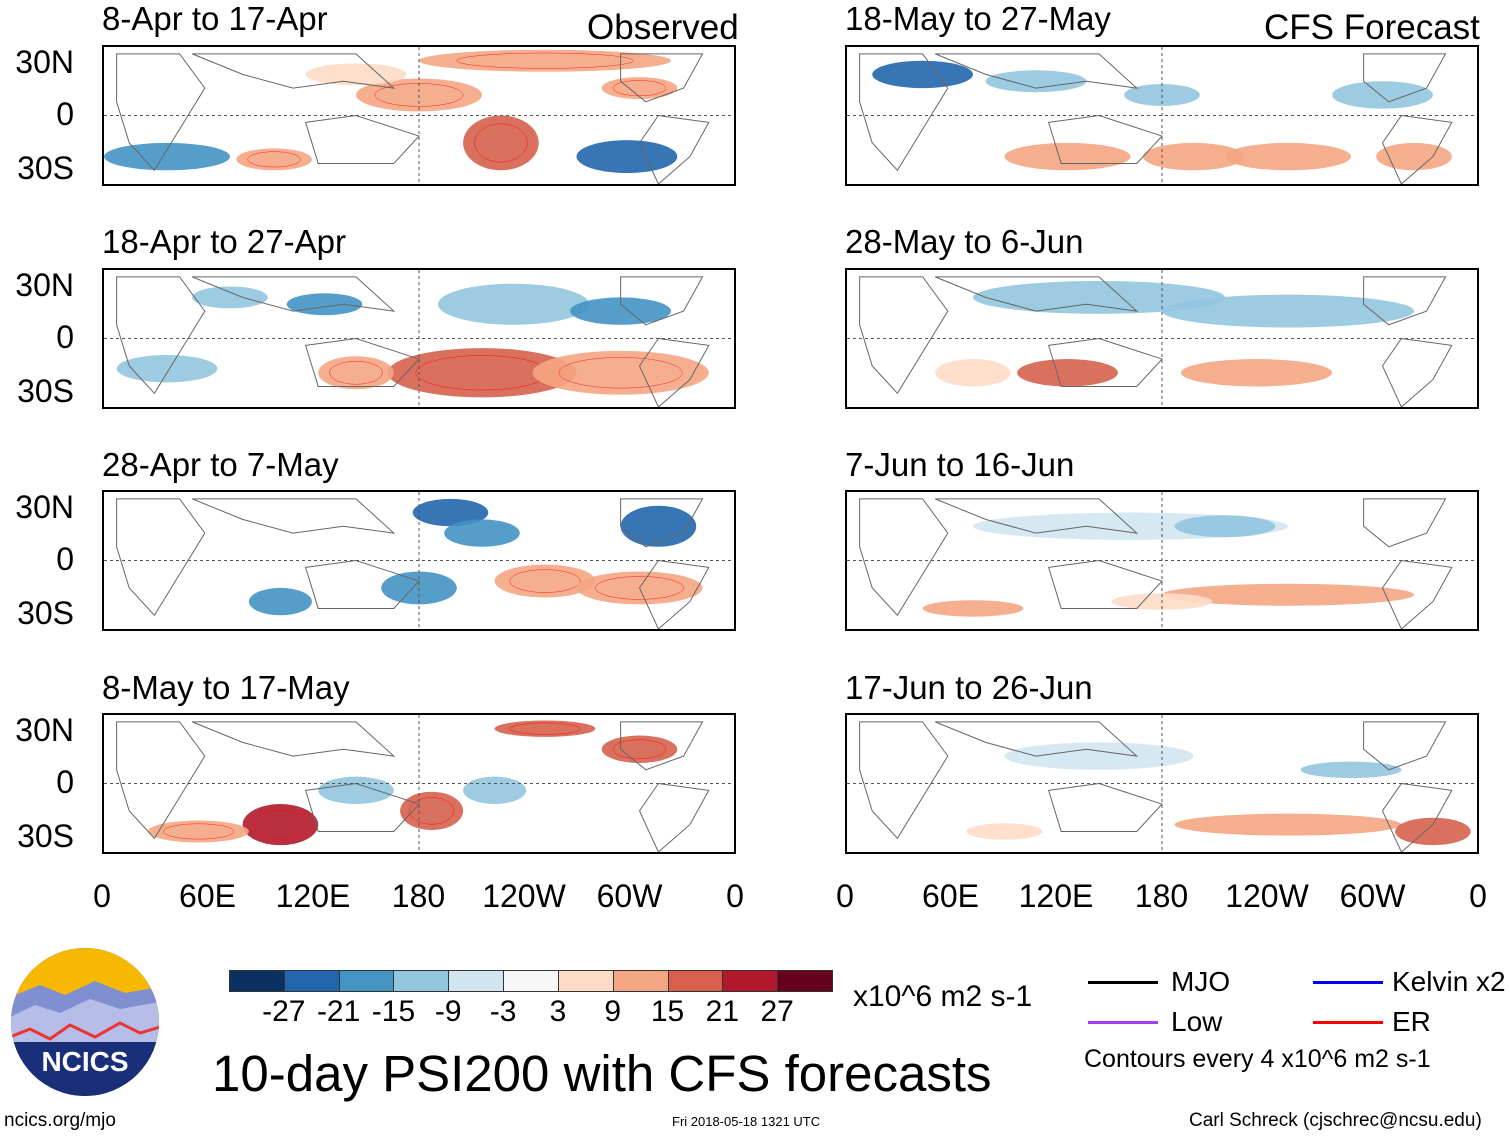 The width and height of the screenshot is (1510, 1137). What do you see at coordinates (978, 18) in the screenshot?
I see `panel-title: 18-May to 27-May` at bounding box center [978, 18].